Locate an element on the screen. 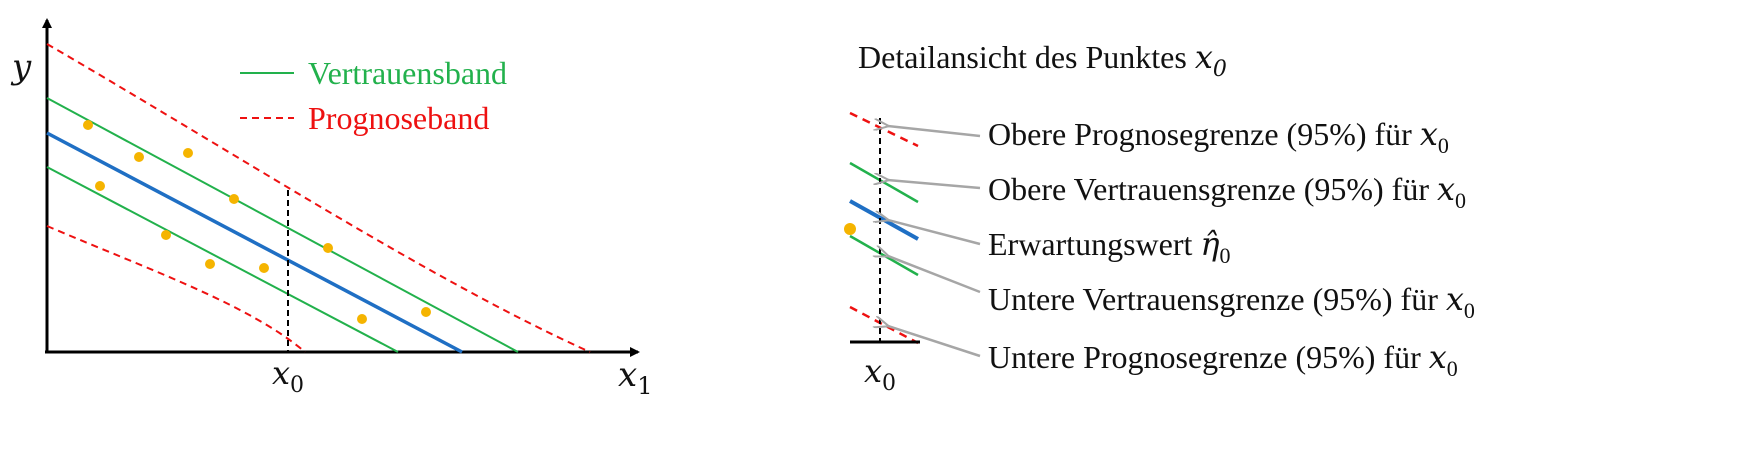 This screenshot has height=449, width=1749. label-lower-confidence: Untere Vertrauensgrenze (95%) für x0 is located at coordinates (1231, 301).